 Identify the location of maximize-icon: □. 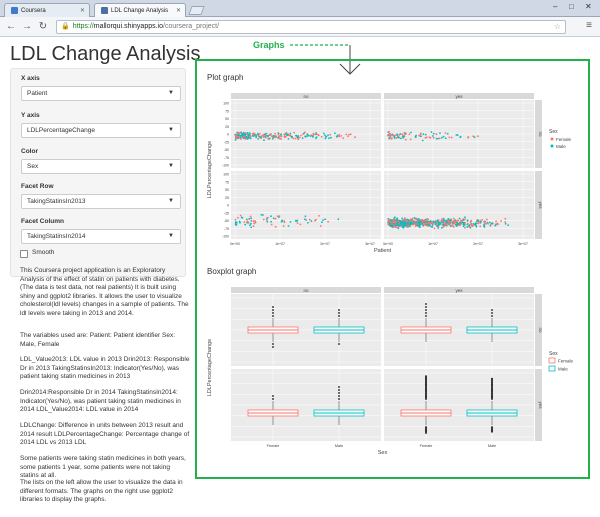
(571, 6).